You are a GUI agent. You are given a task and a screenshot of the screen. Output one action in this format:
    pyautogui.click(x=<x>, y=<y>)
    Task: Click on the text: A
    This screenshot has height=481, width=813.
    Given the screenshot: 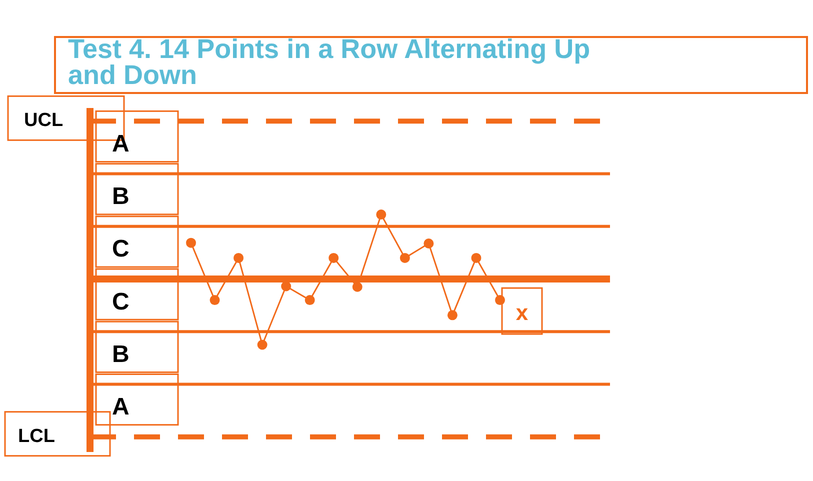 What is the action you would take?
    pyautogui.click(x=121, y=407)
    